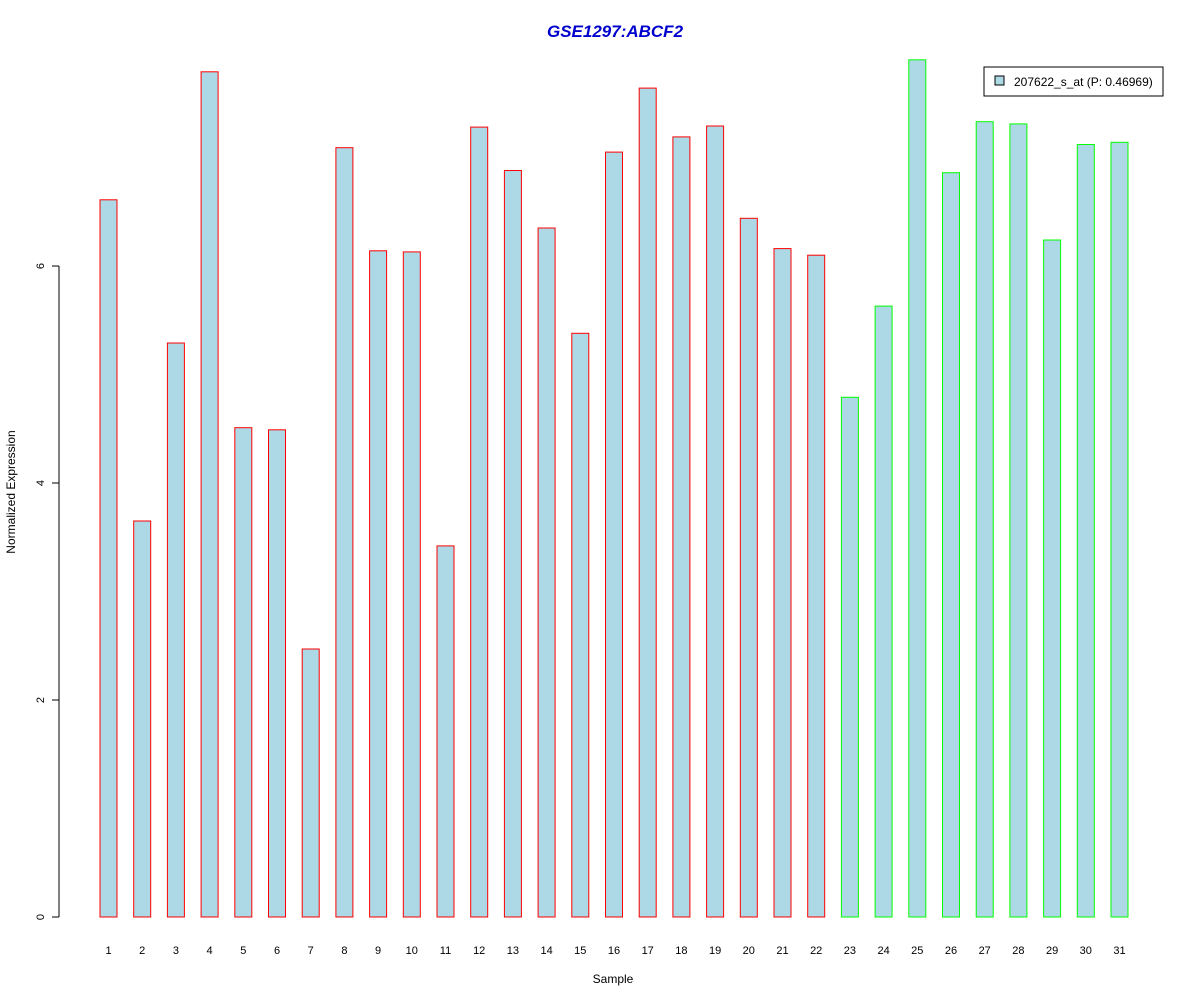  I want to click on x-tick-label: 4, so click(210, 951).